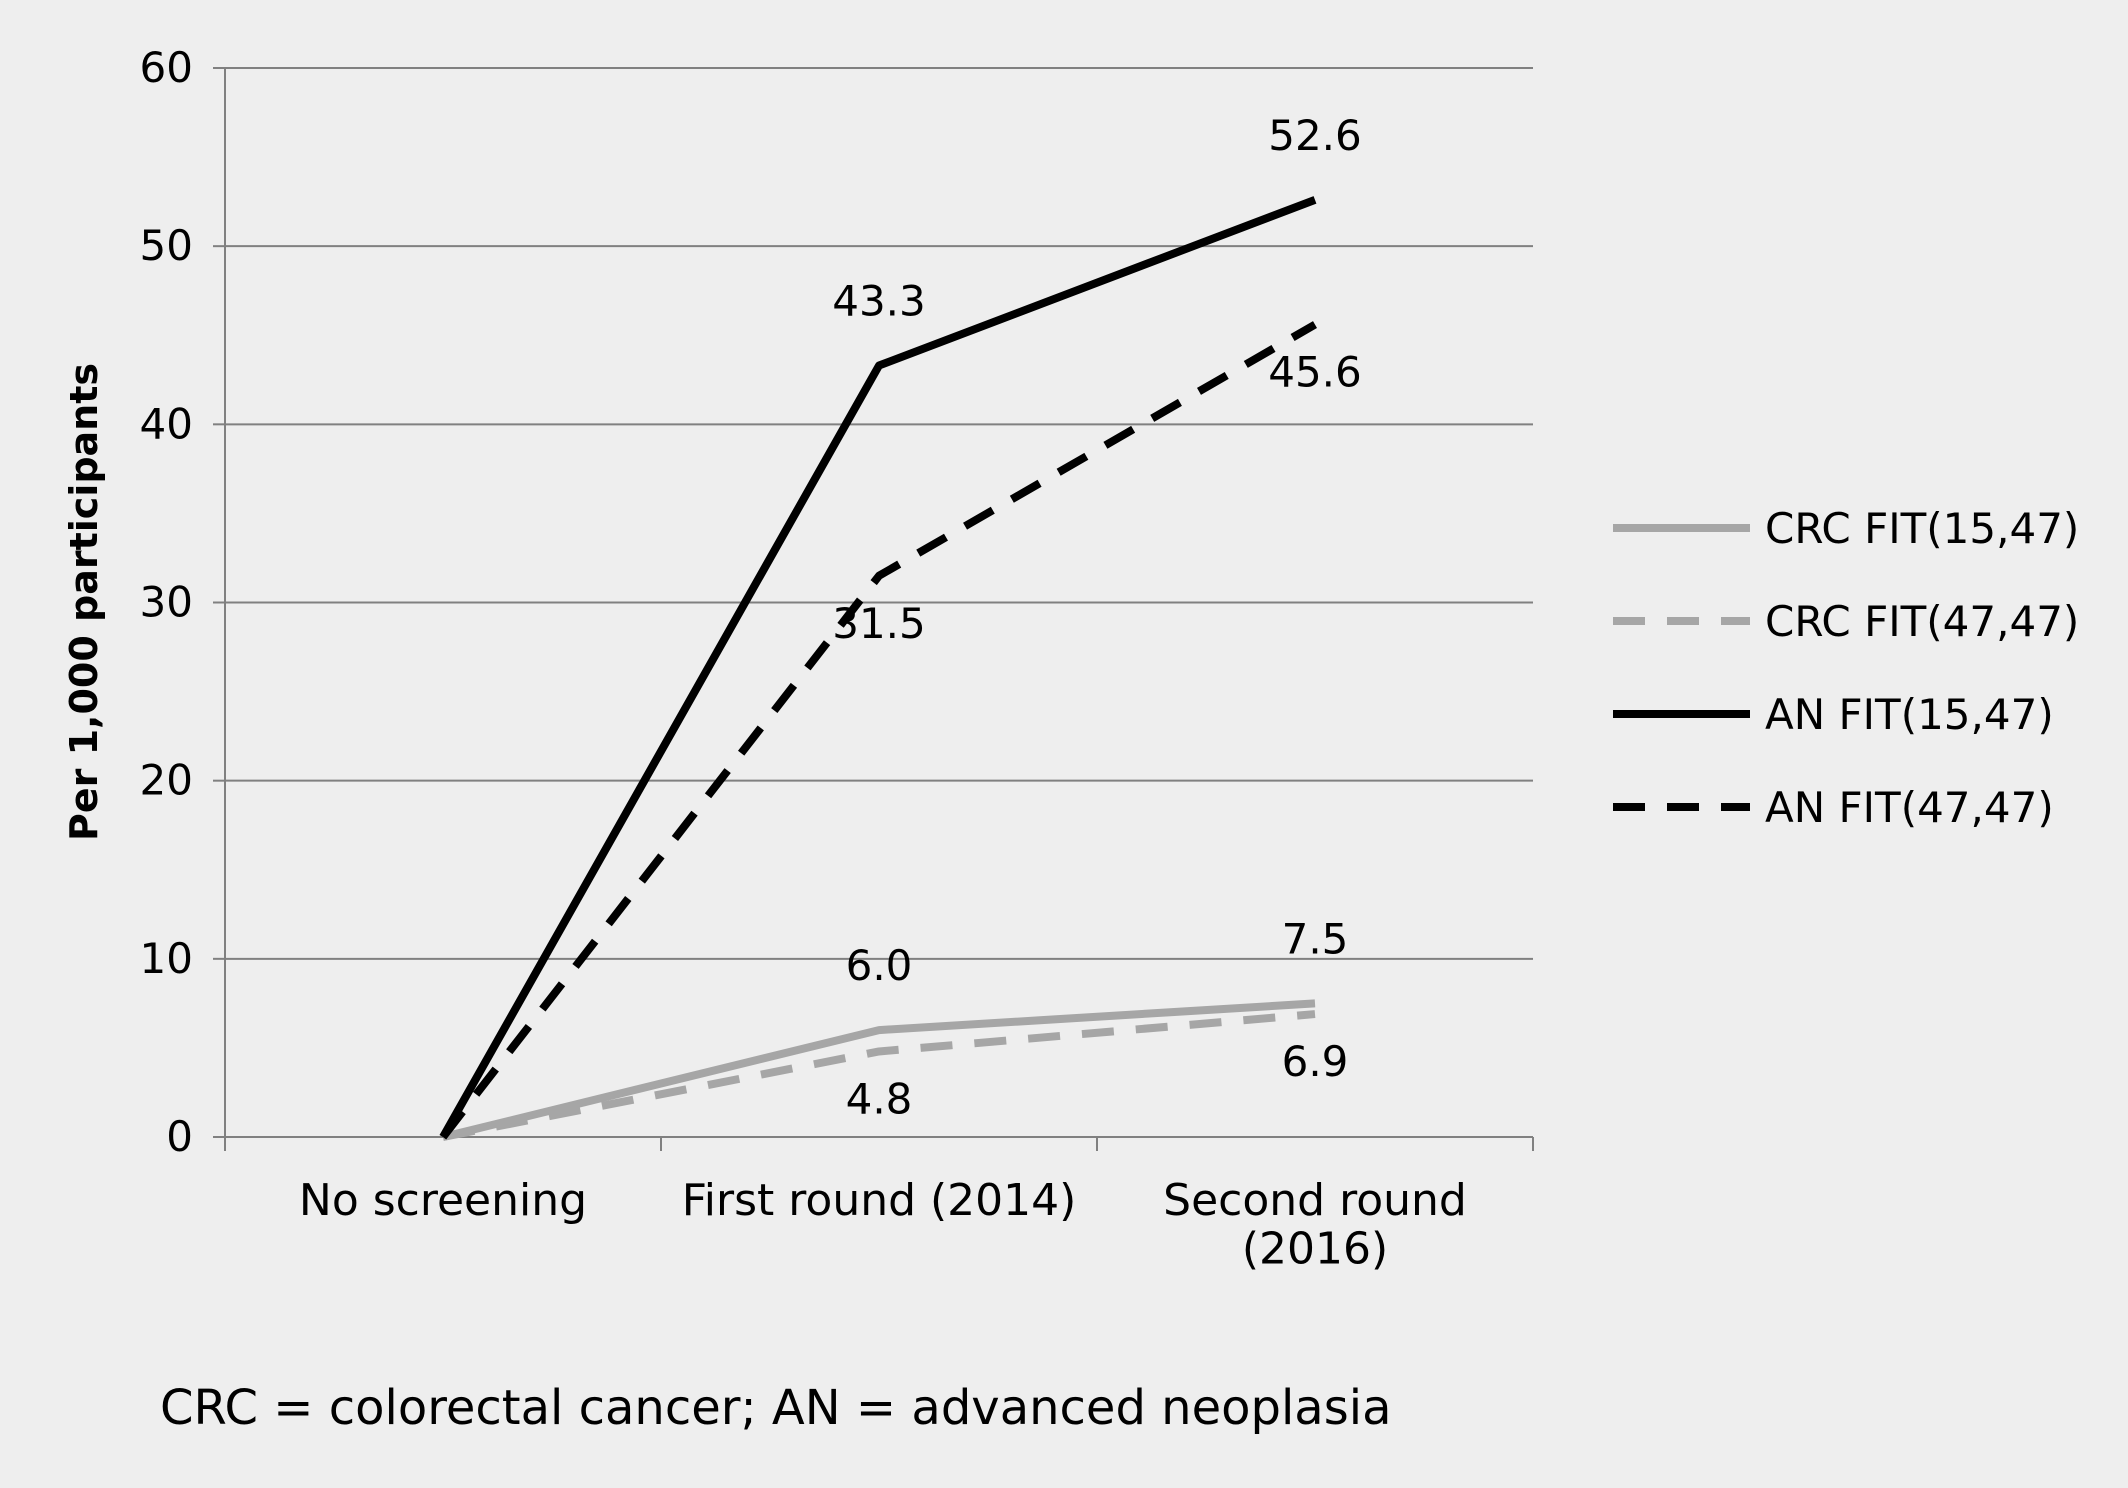  Describe the element at coordinates (879, 301) in the screenshot. I see `data-label: 43.3` at that location.